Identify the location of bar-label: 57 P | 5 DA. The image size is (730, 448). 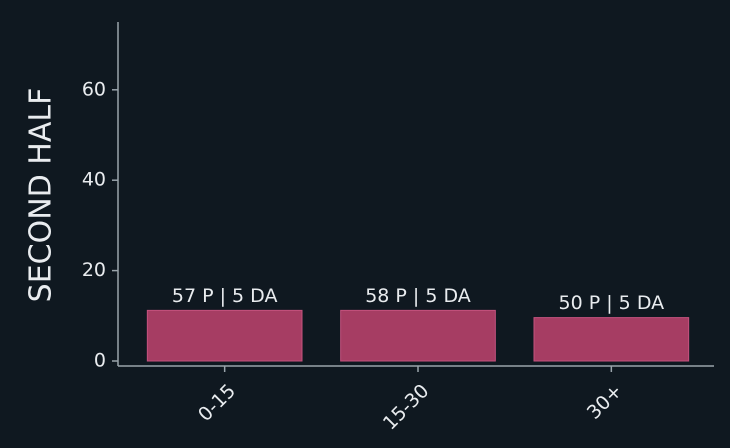
(225, 296).